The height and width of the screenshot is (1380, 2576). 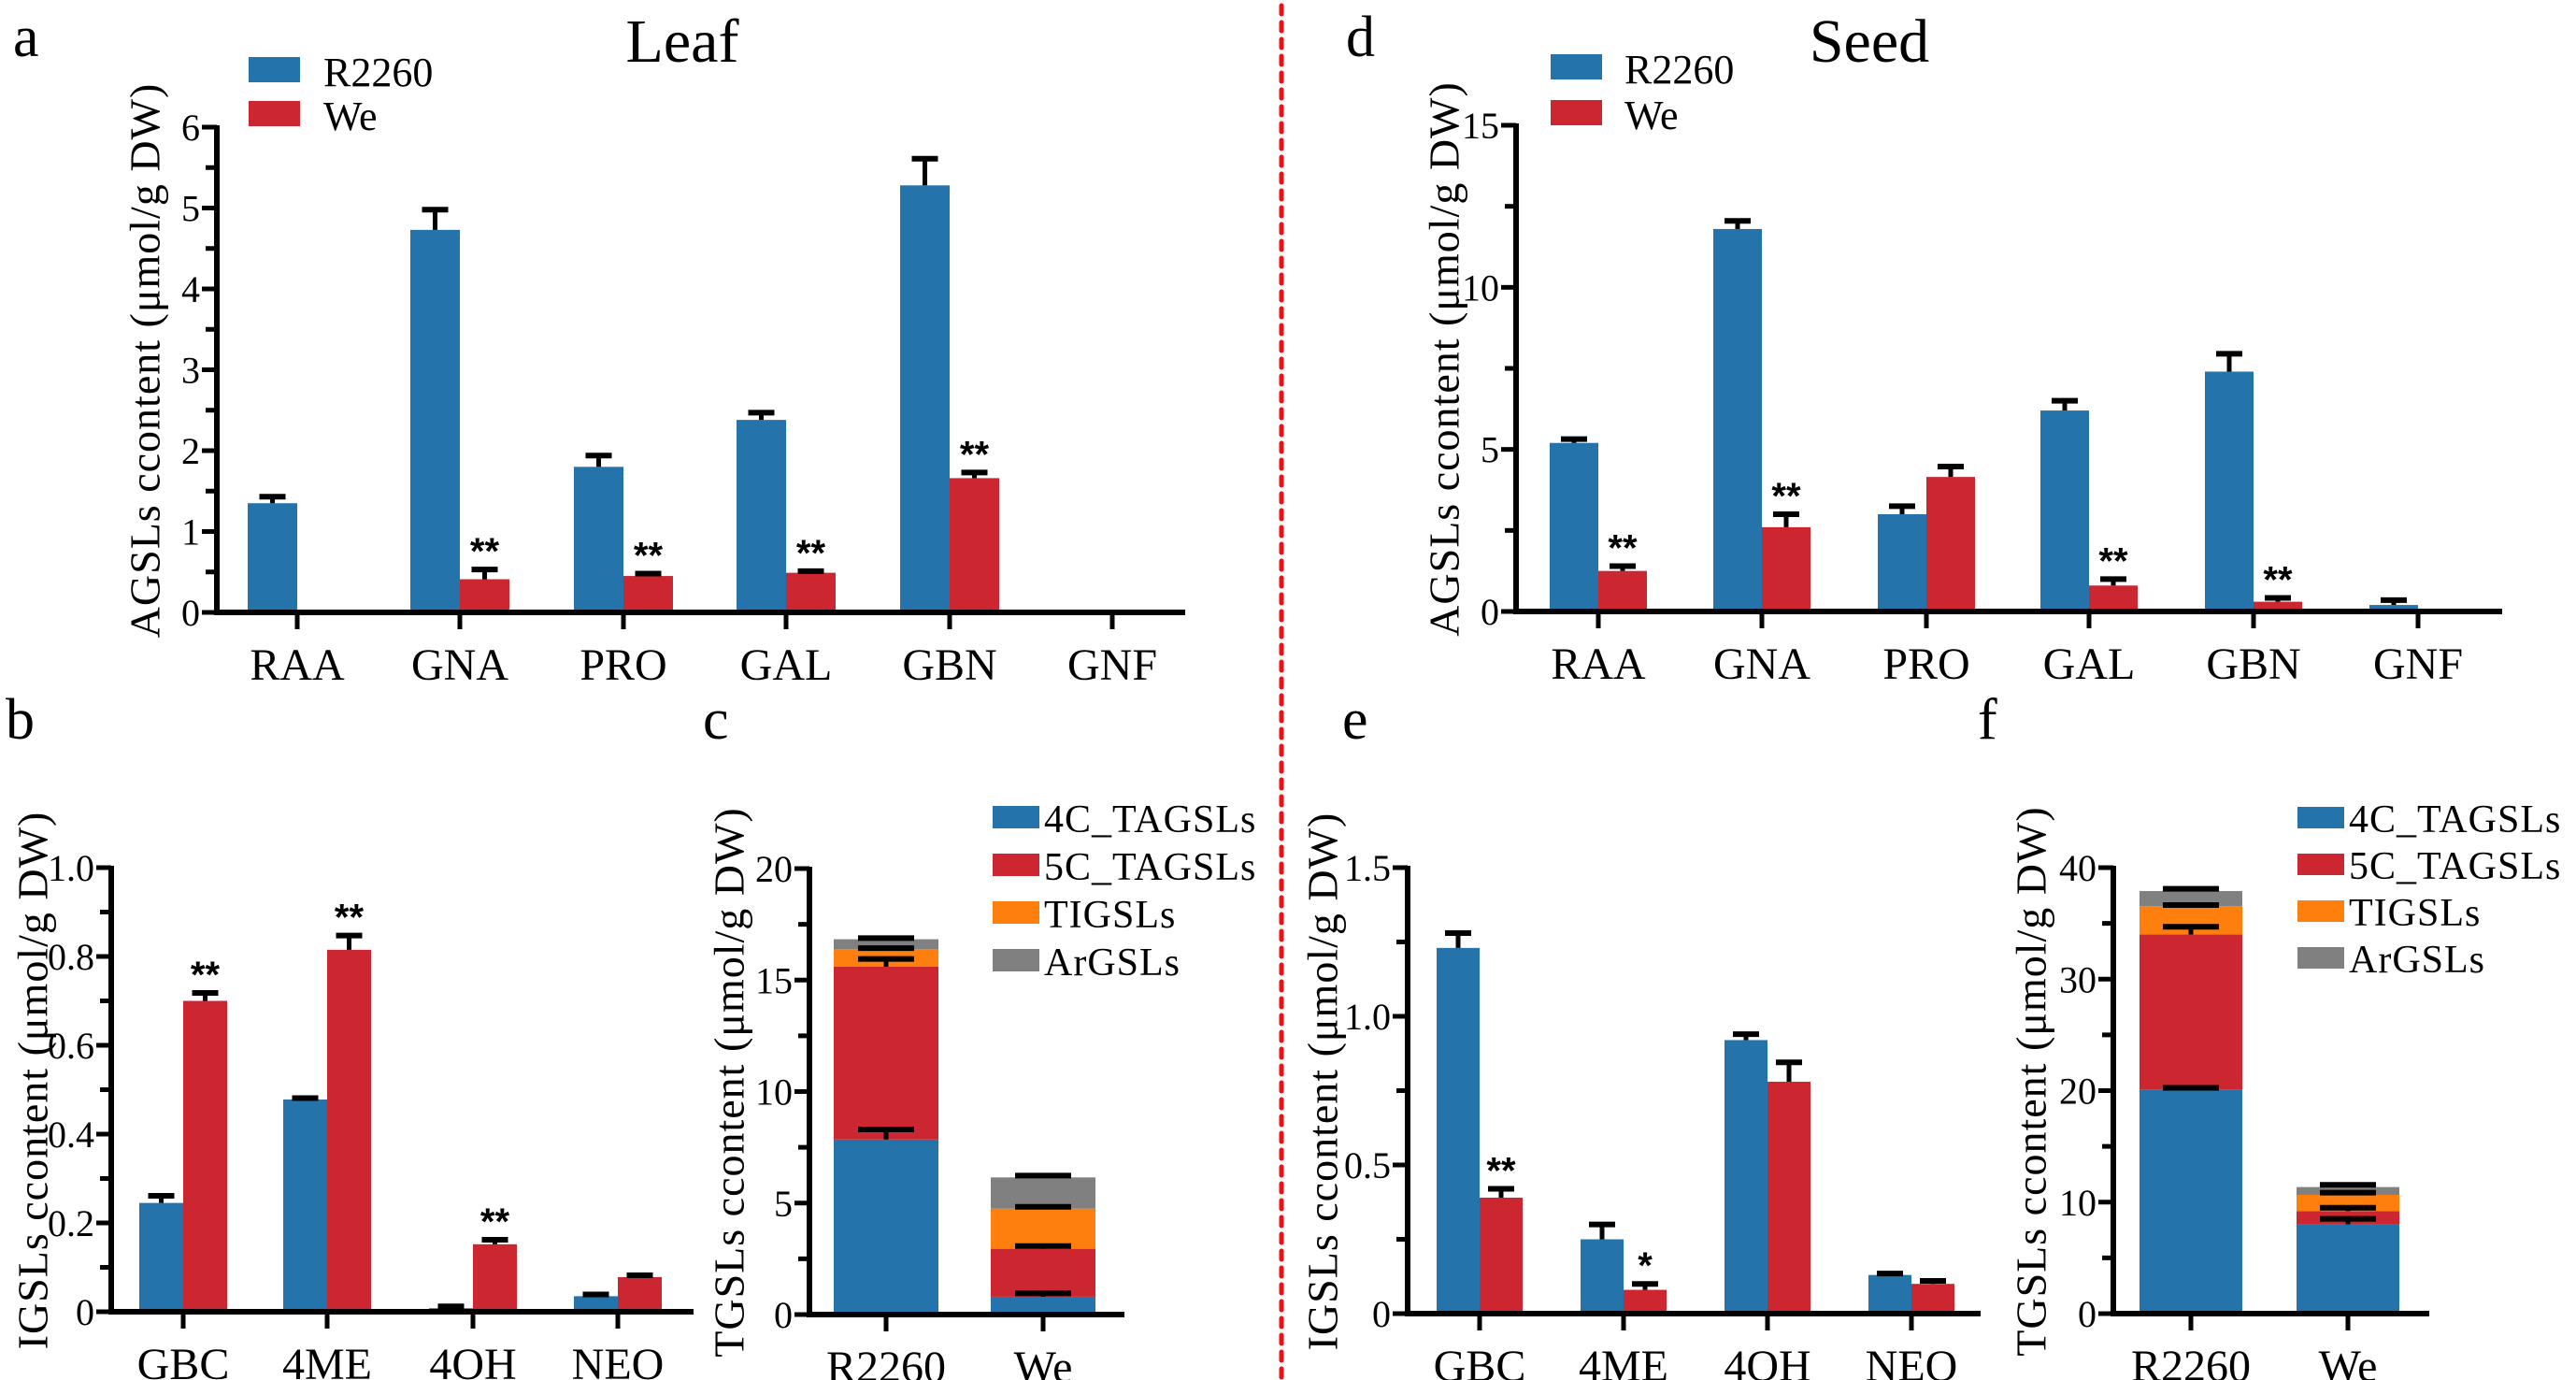 What do you see at coordinates (682, 41) in the screenshot?
I see `section-title-leaf: Leaf` at bounding box center [682, 41].